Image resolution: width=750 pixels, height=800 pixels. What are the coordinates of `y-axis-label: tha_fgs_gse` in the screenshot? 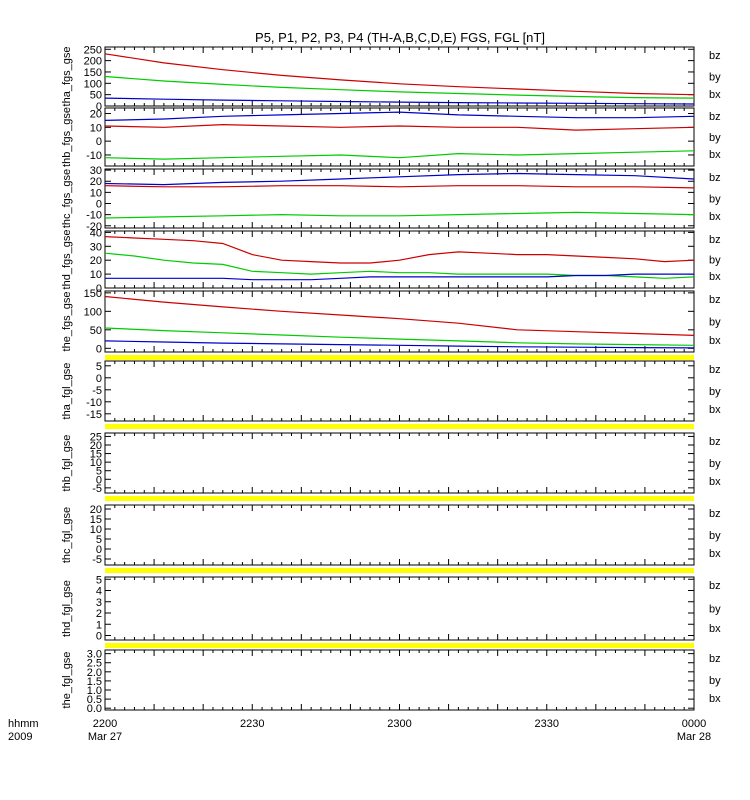 It's located at (67, 77).